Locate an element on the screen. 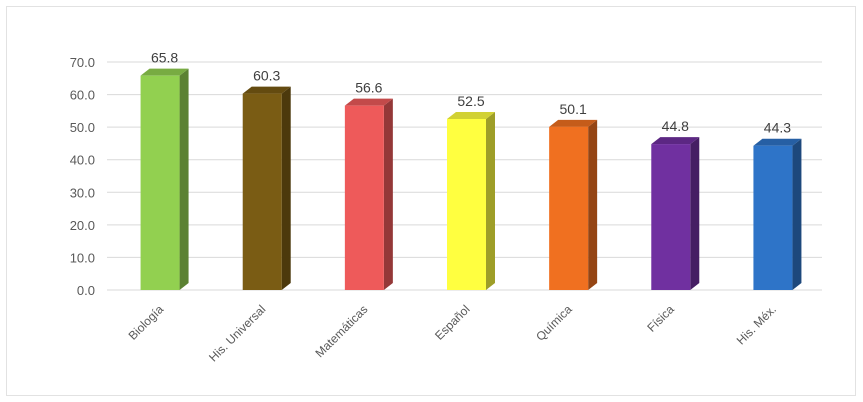 Image resolution: width=863 pixels, height=402 pixels. y-tick-label: 70.0 is located at coordinates (82, 62).